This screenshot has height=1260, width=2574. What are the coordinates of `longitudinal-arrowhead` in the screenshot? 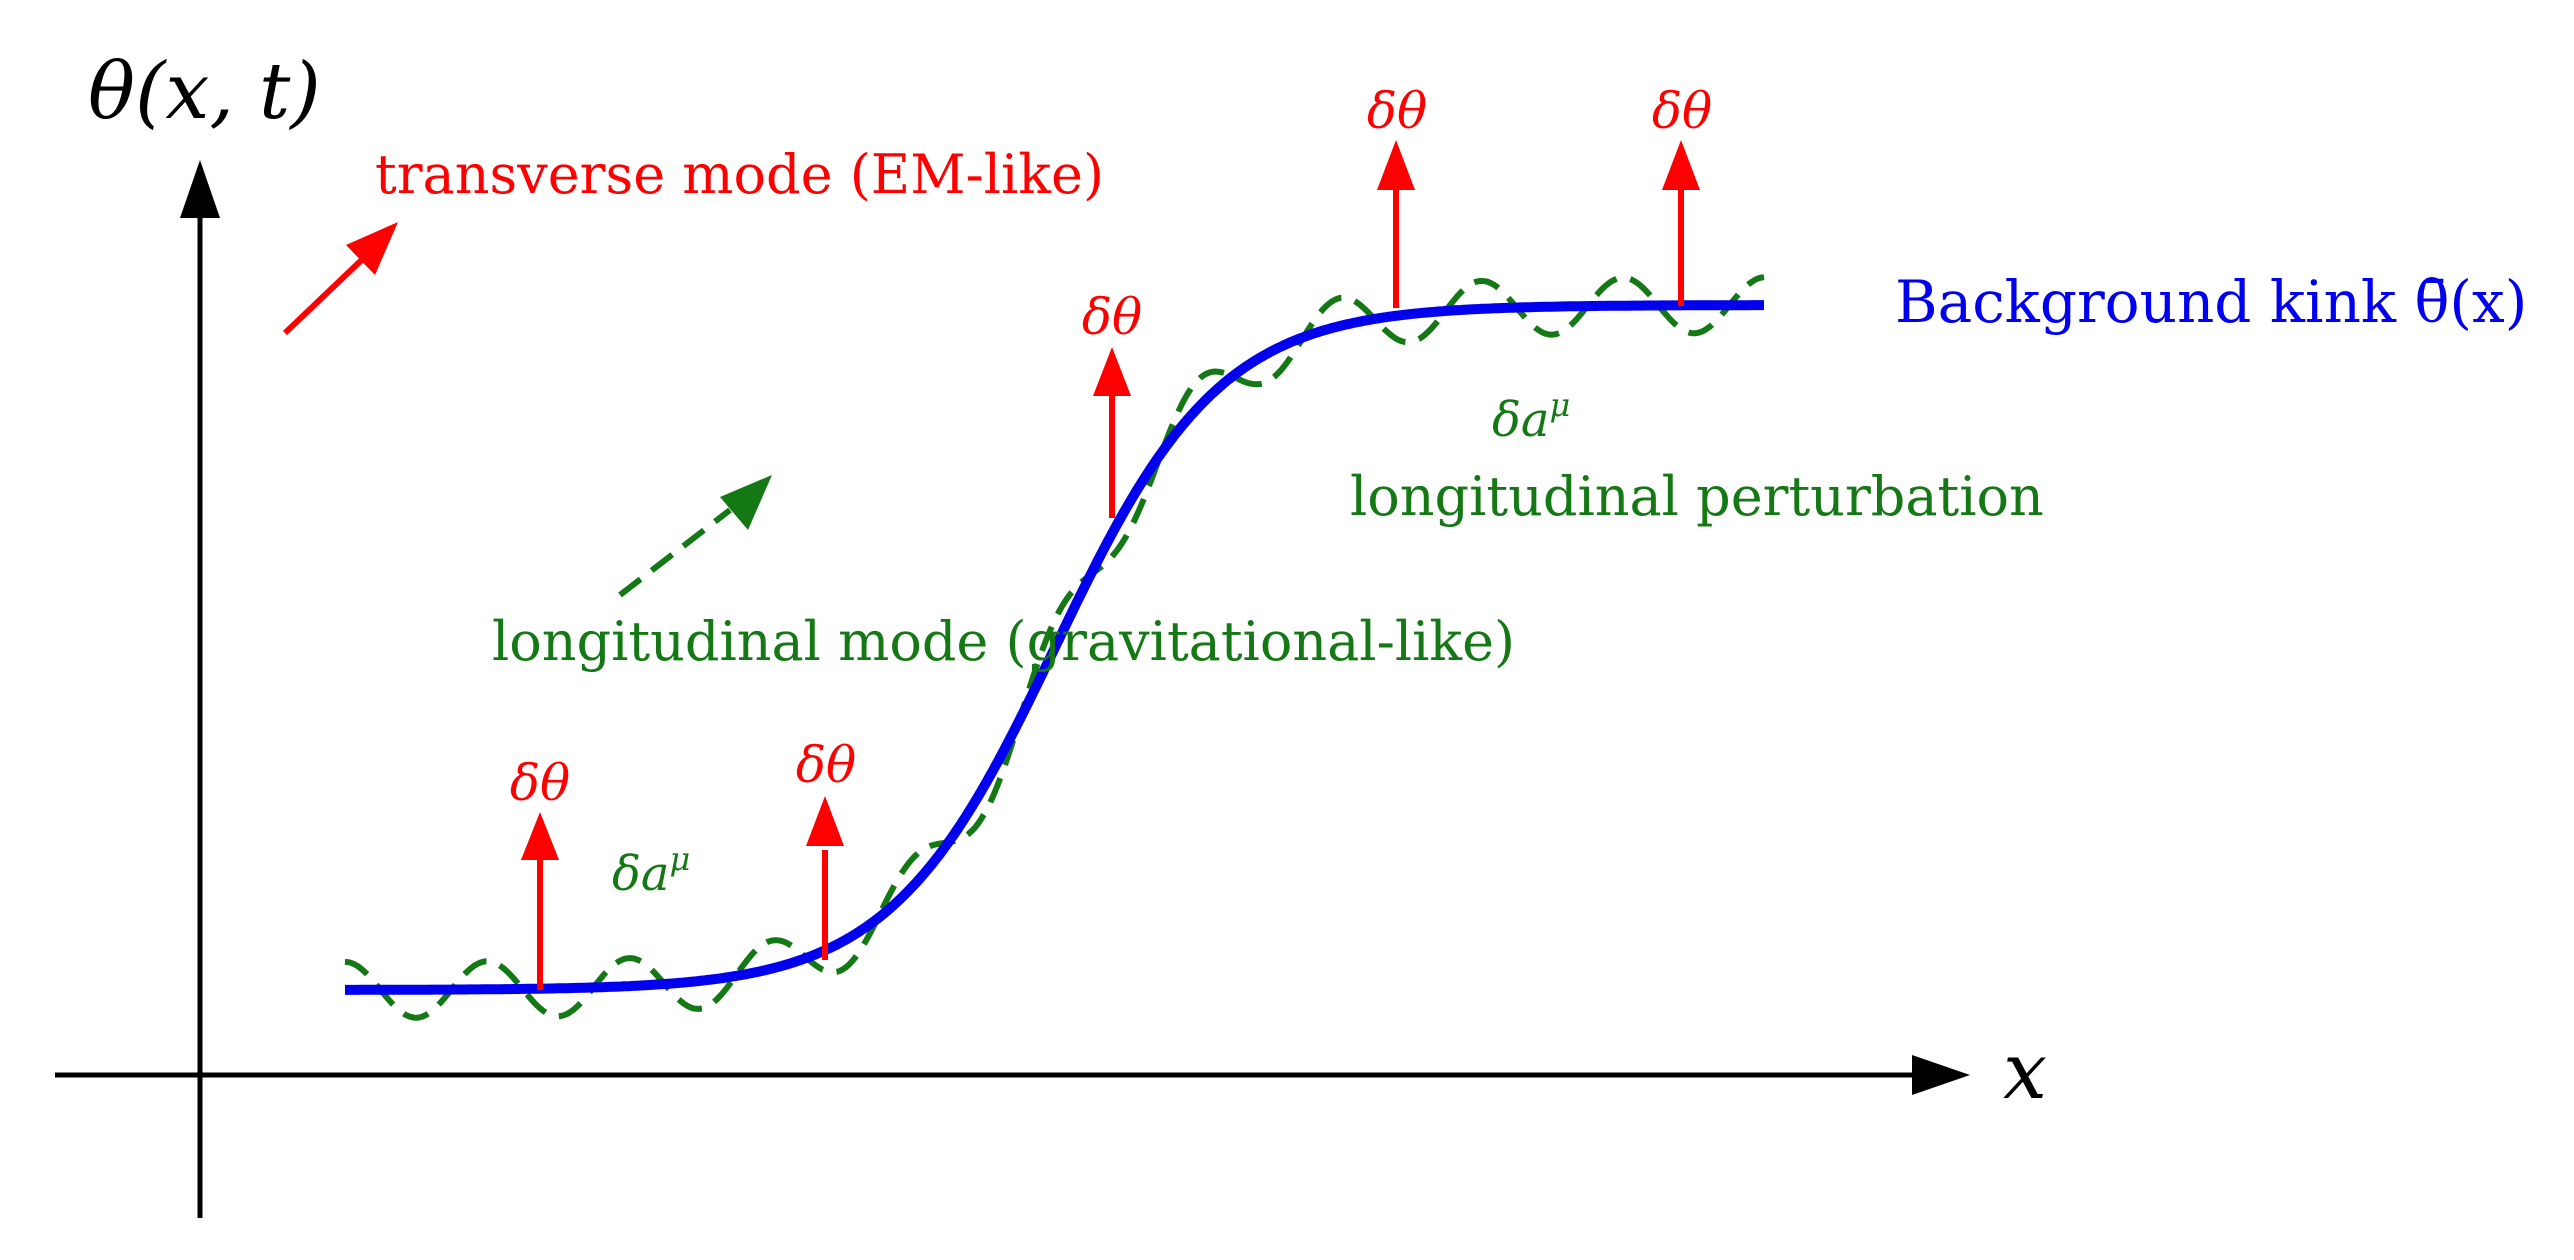 It's located at (746, 502).